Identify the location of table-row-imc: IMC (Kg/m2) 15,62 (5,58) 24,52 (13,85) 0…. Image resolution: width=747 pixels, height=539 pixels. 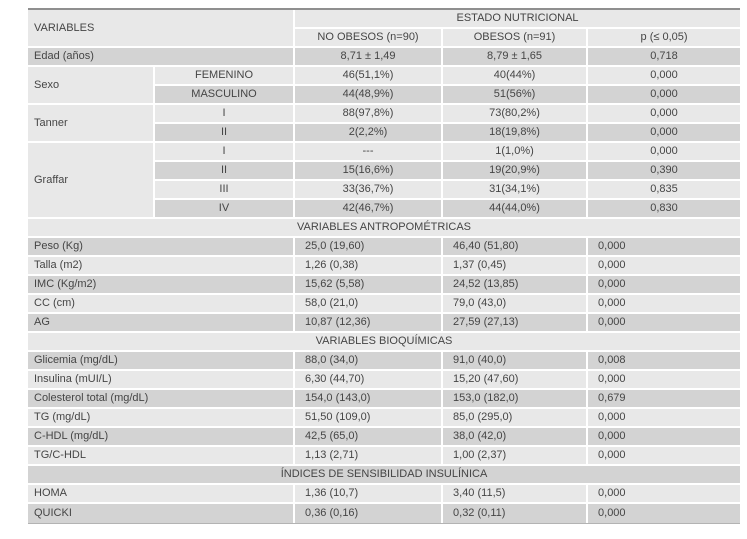
(384, 285).